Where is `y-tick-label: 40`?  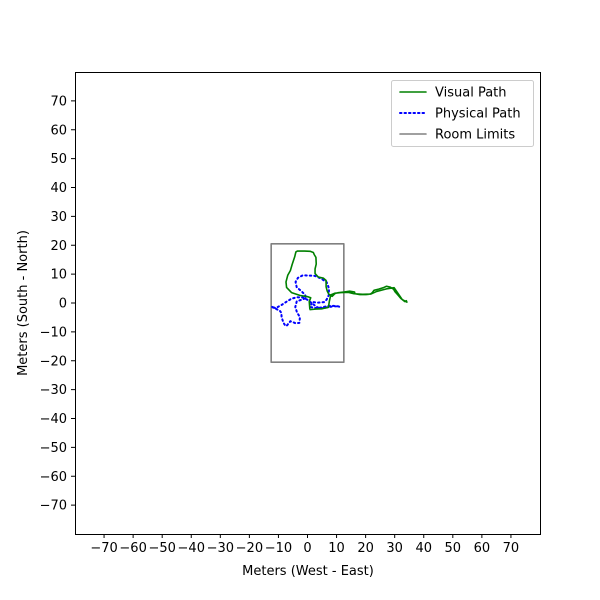 y-tick-label: 40 is located at coordinates (58, 188).